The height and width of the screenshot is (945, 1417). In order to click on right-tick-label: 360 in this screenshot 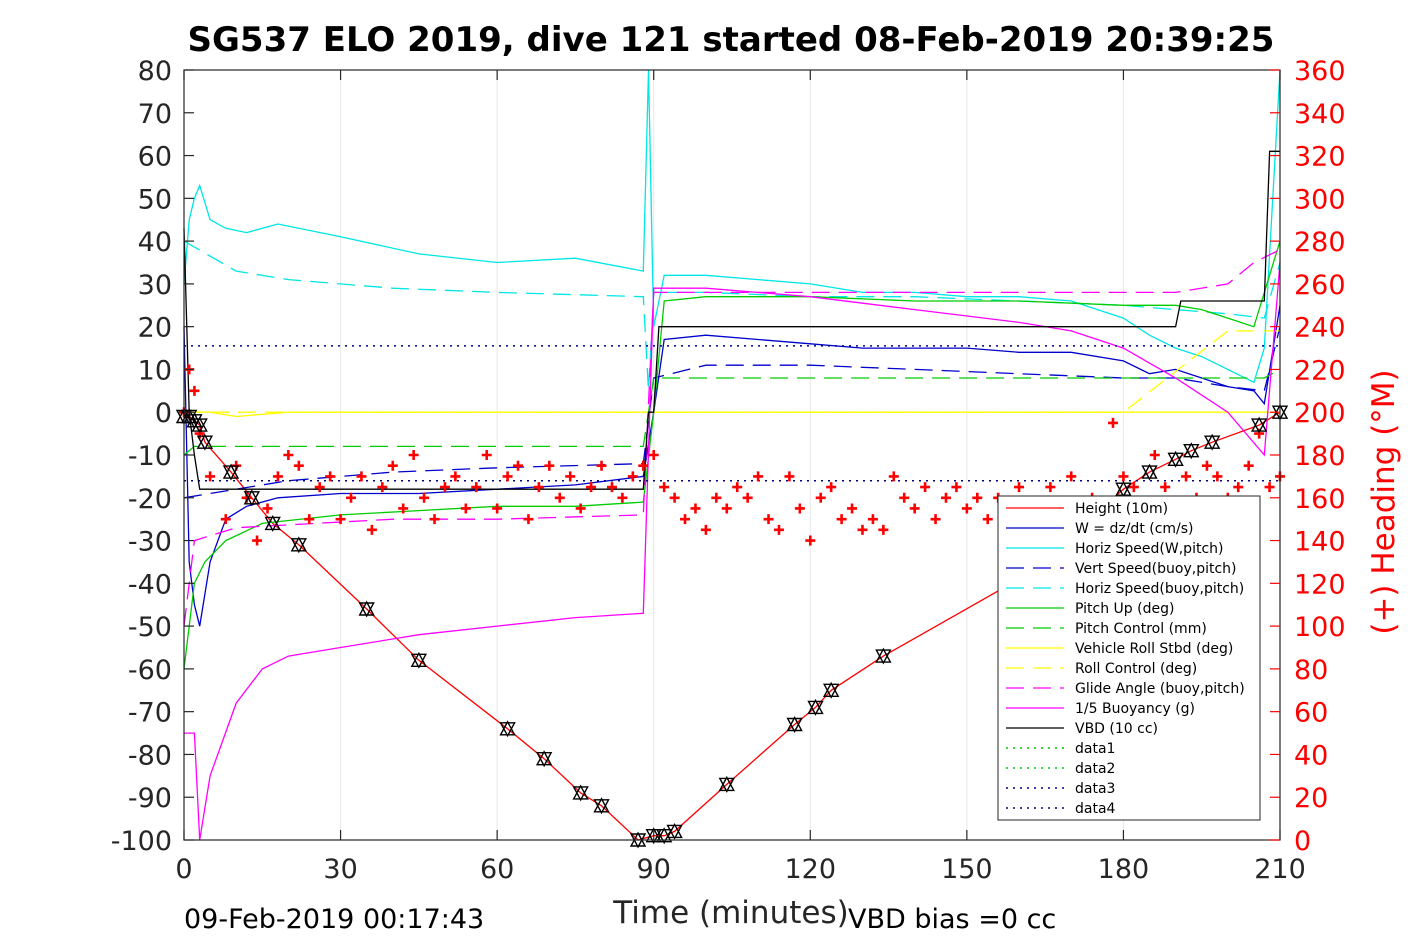, I will do `click(1320, 71)`.